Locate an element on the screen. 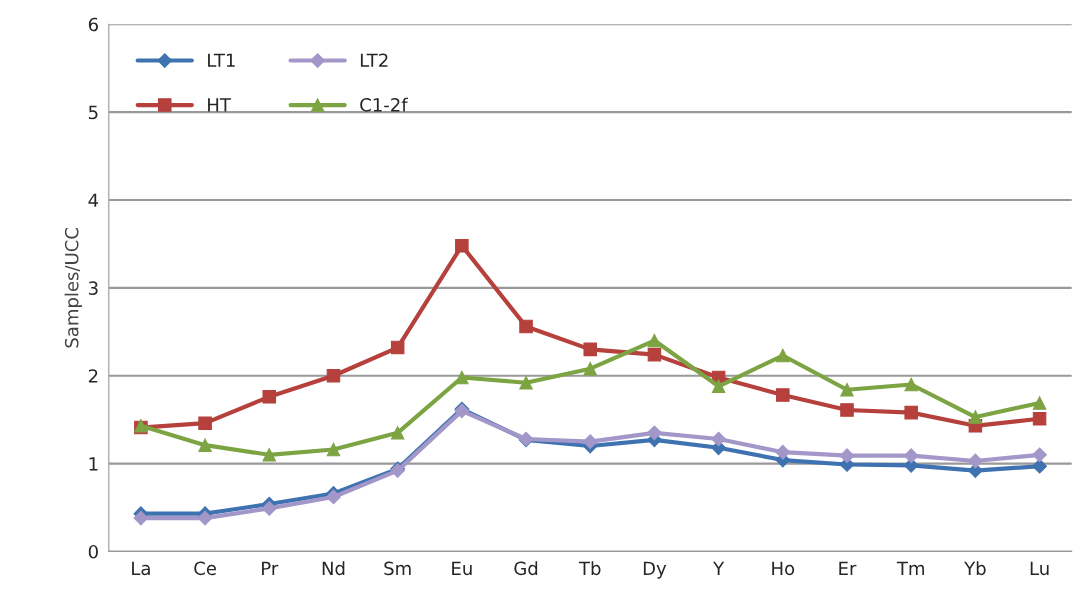  x-tick-label: Sm is located at coordinates (397, 568).